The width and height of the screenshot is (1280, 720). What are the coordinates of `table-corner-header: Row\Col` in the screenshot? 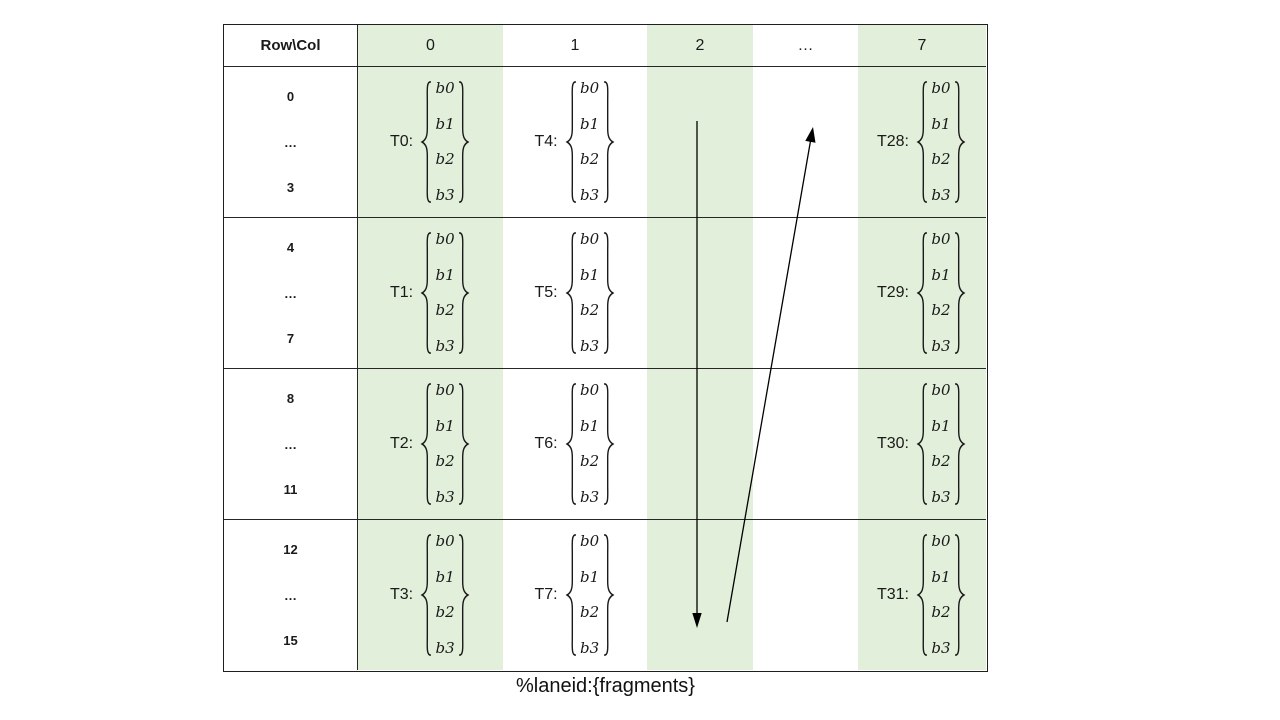 It's located at (291, 46).